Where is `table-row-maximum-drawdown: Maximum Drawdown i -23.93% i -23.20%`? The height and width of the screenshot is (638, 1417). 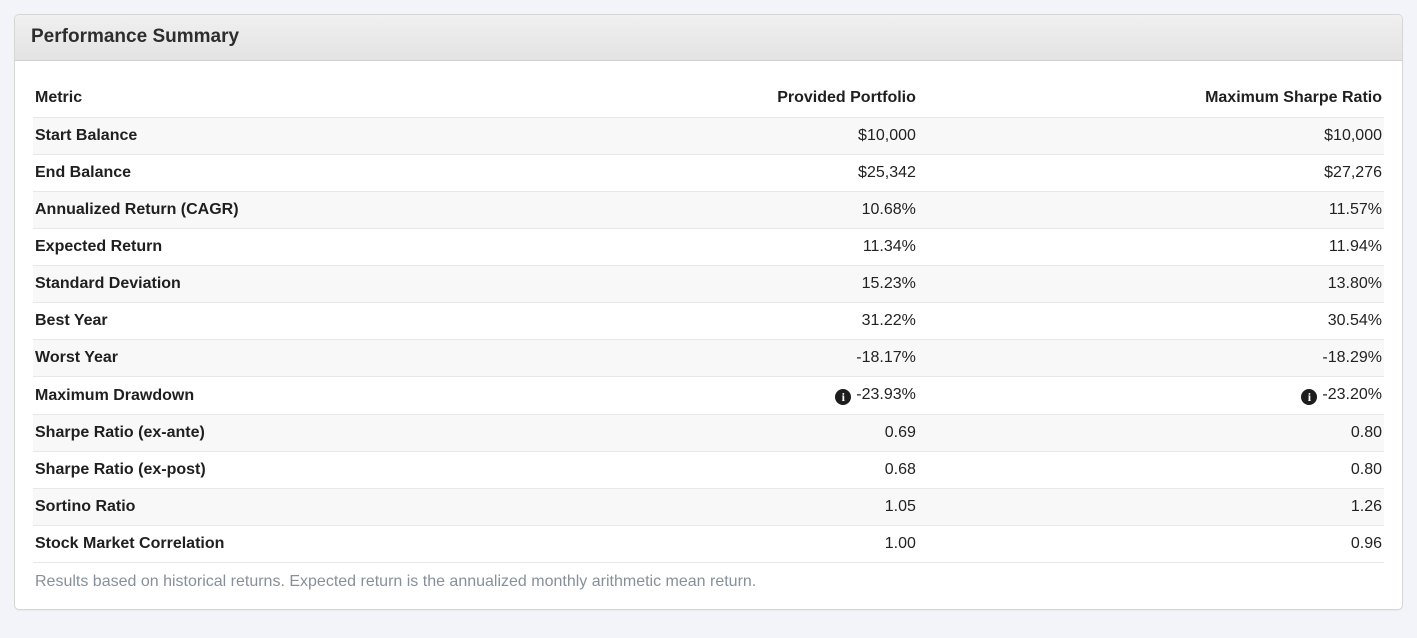
table-row-maximum-drawdown: Maximum Drawdown i -23.93% i -23.20% is located at coordinates (708, 395).